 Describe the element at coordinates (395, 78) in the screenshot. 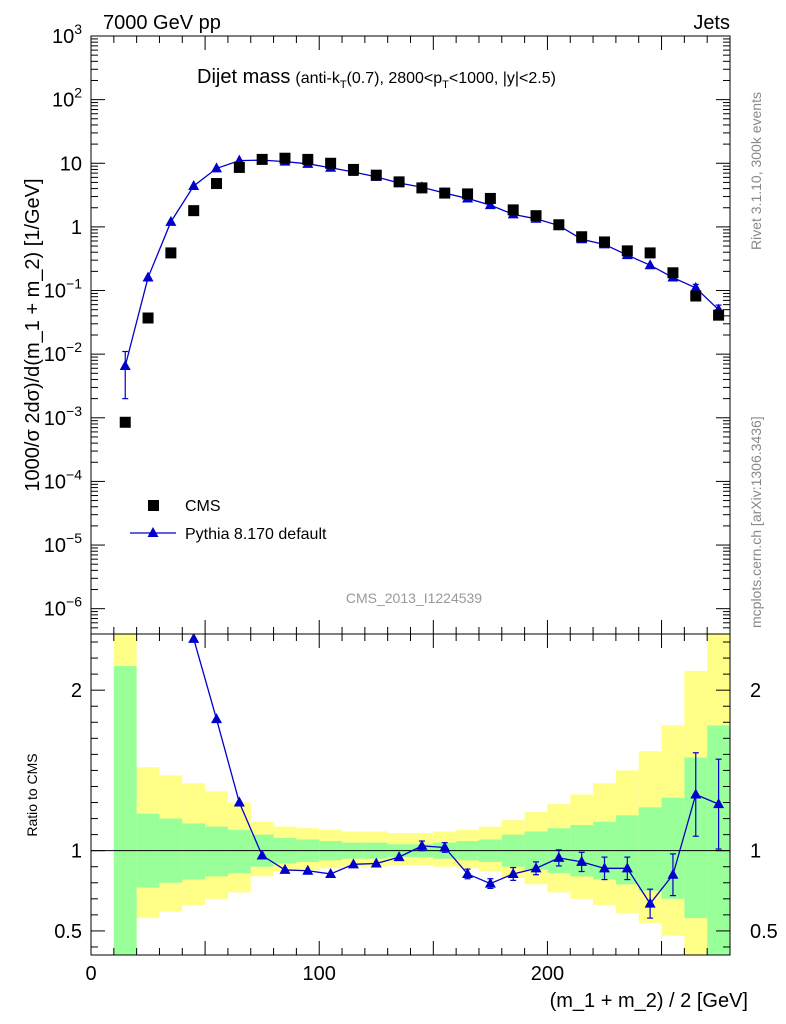

I see `subtitle-mid: (0.7), 2800<p` at that location.